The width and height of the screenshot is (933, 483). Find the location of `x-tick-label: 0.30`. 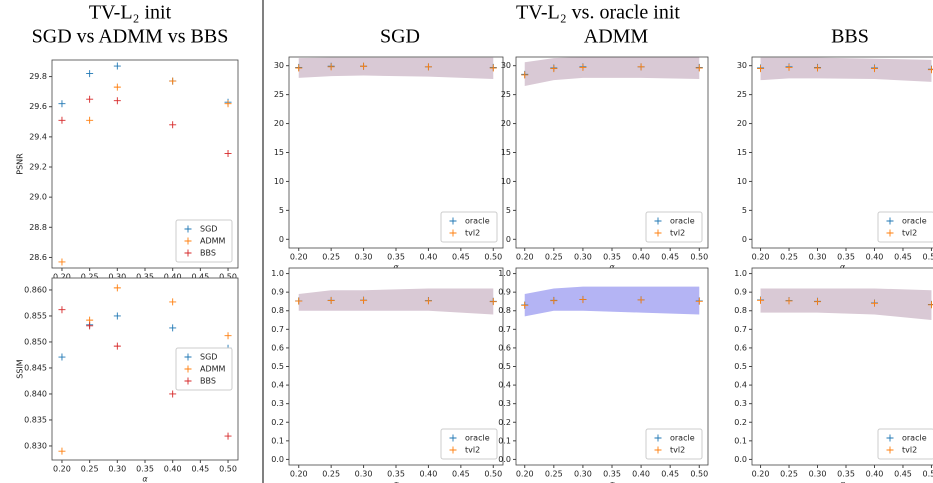

x-tick-label: 0.30 is located at coordinates (364, 474).